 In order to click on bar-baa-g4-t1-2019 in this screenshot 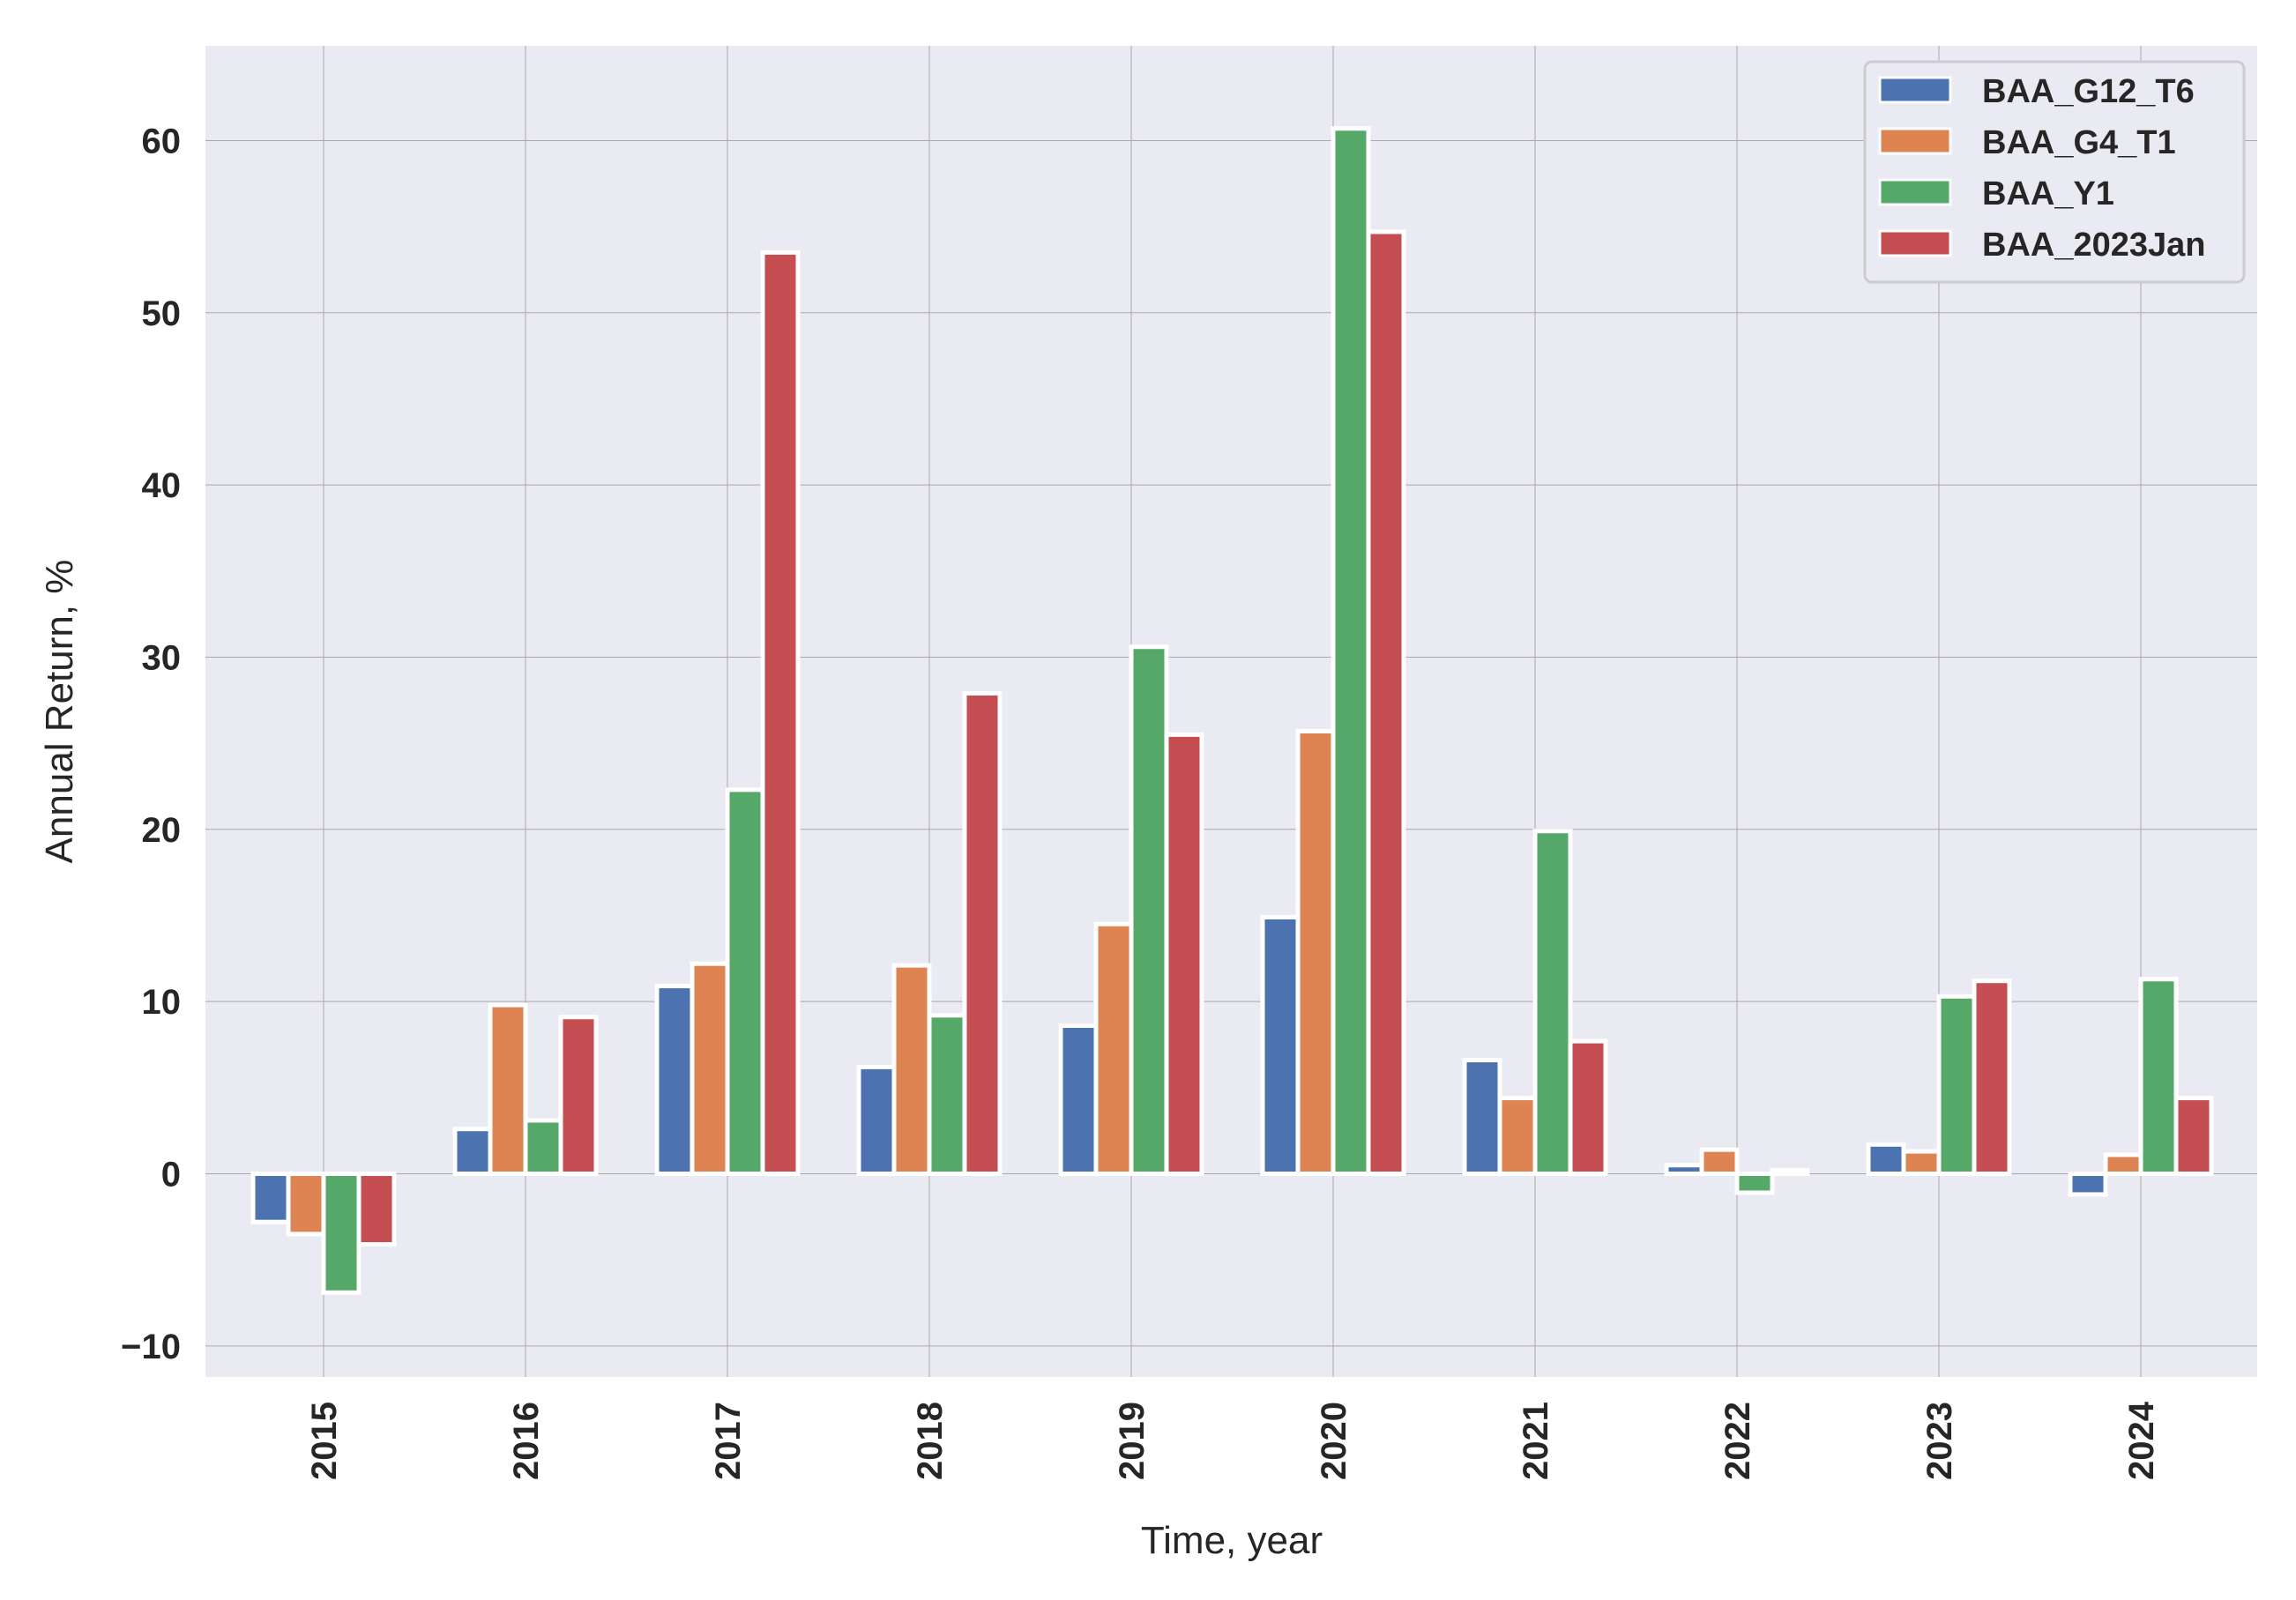, I will do `click(1113, 1048)`.